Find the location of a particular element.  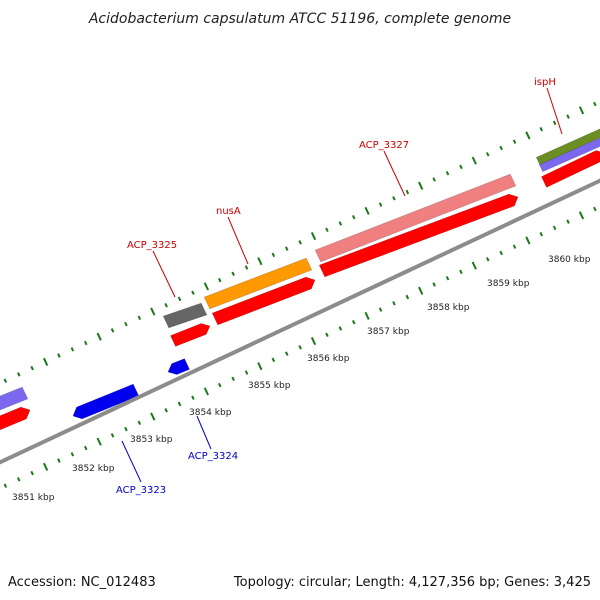

gene-label-acp-3324: ACP_3324 is located at coordinates (213, 456).